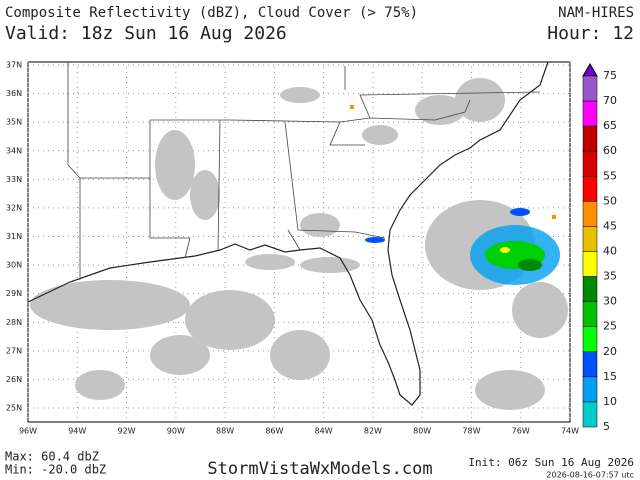 The width and height of the screenshot is (640, 480). Describe the element at coordinates (455, 195) in the screenshot. I see `radar-echoes` at that location.